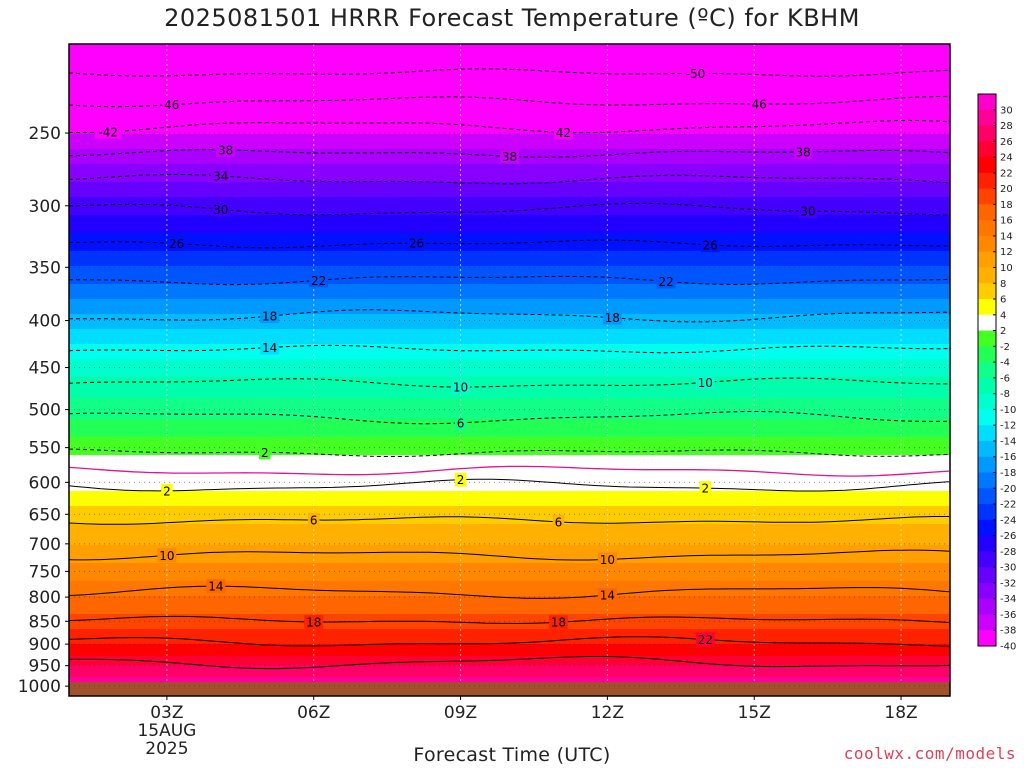  What do you see at coordinates (1006, 268) in the screenshot?
I see `colorbar-tick-label: 10` at bounding box center [1006, 268].